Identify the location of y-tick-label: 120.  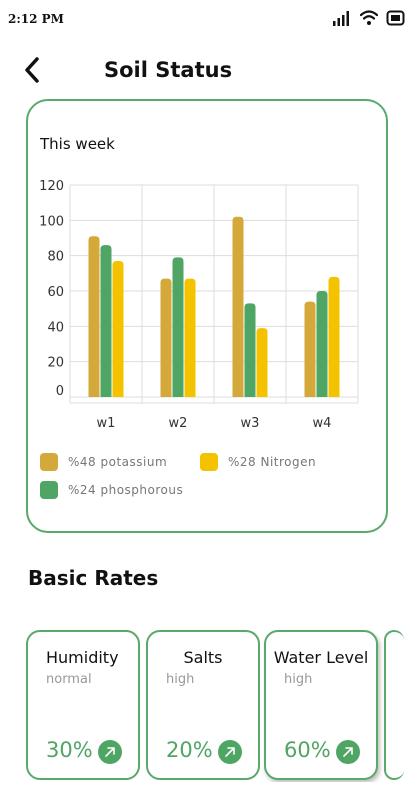
(51, 186).